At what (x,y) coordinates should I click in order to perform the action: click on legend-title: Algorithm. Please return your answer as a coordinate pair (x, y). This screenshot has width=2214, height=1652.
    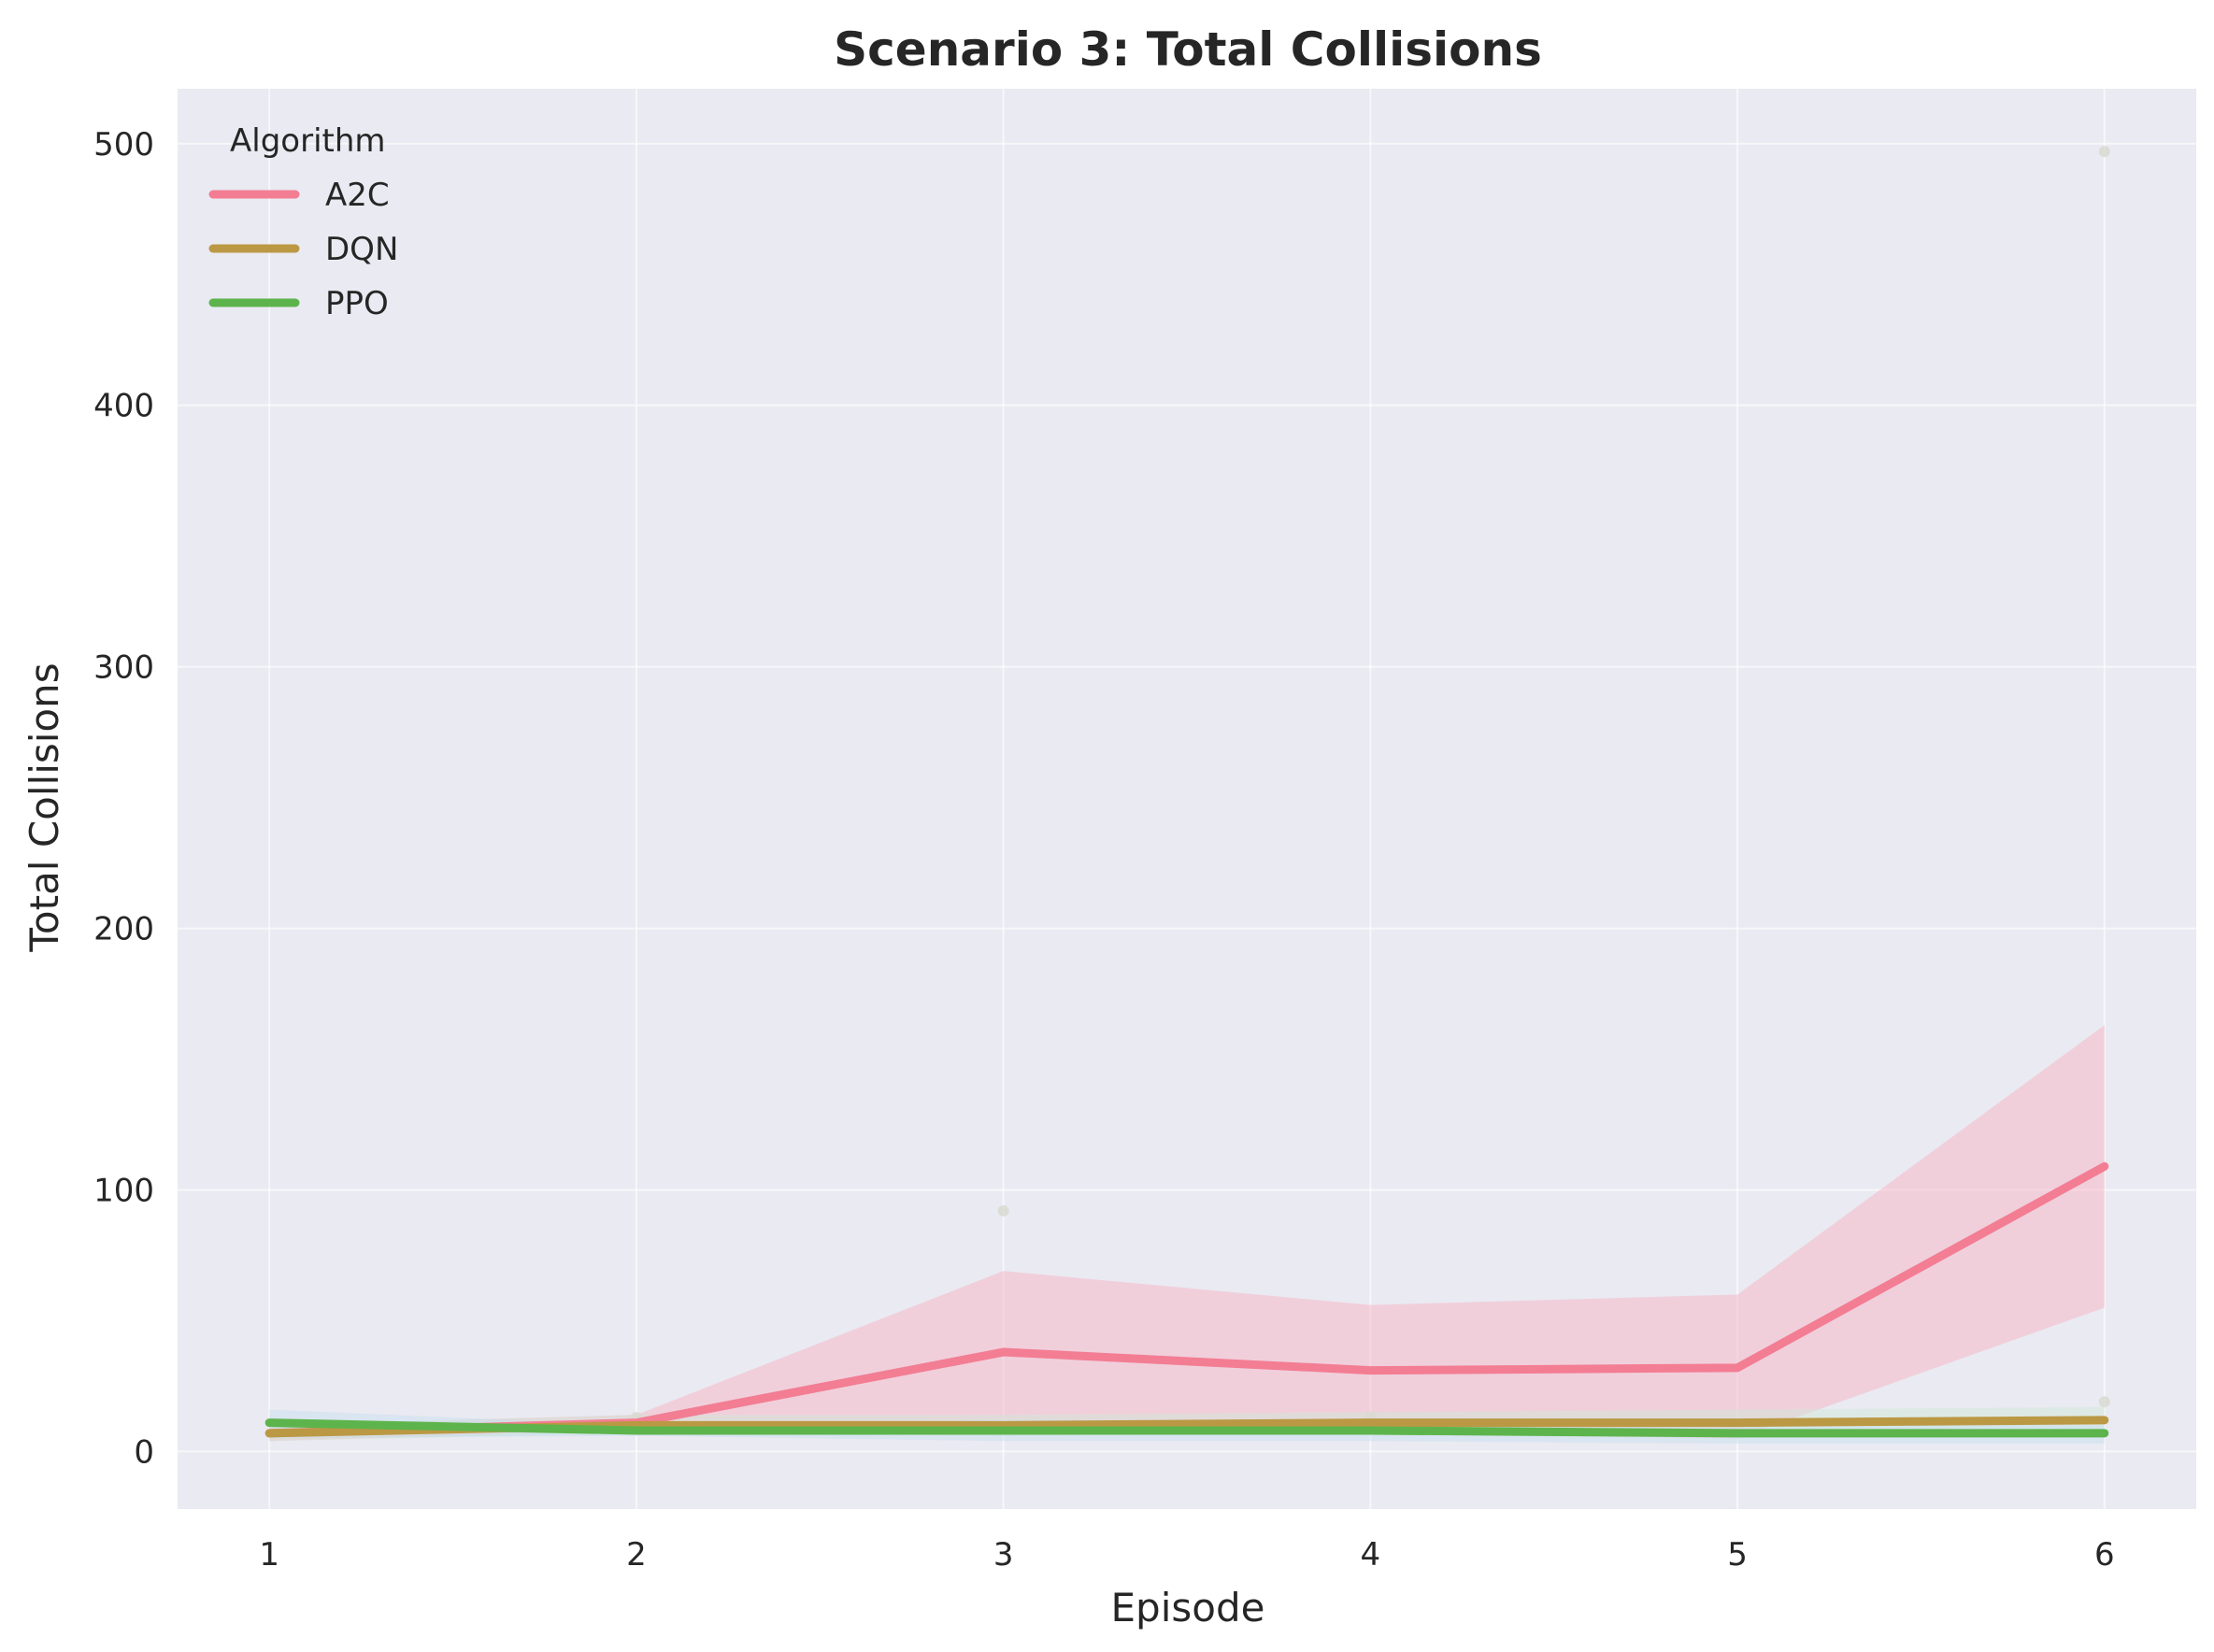
    Looking at the image, I should click on (308, 141).